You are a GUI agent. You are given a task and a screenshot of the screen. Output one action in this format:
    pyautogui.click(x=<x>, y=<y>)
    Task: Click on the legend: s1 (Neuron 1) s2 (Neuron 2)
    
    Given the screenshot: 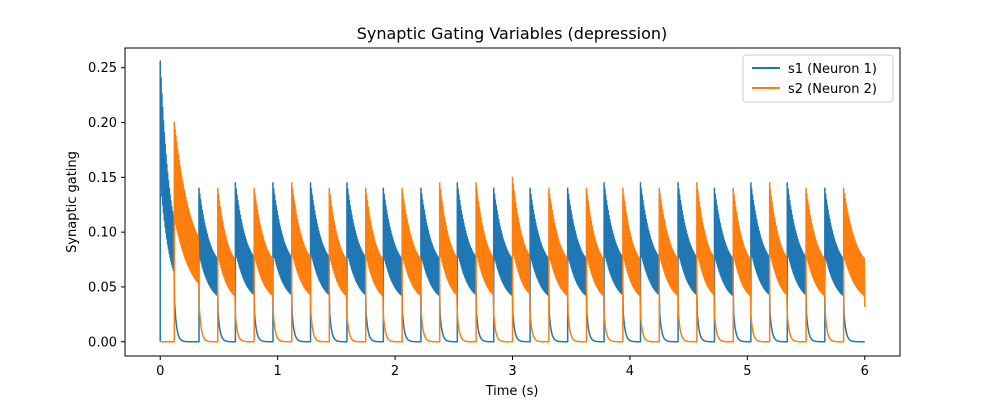 What is the action you would take?
    pyautogui.click(x=818, y=78)
    